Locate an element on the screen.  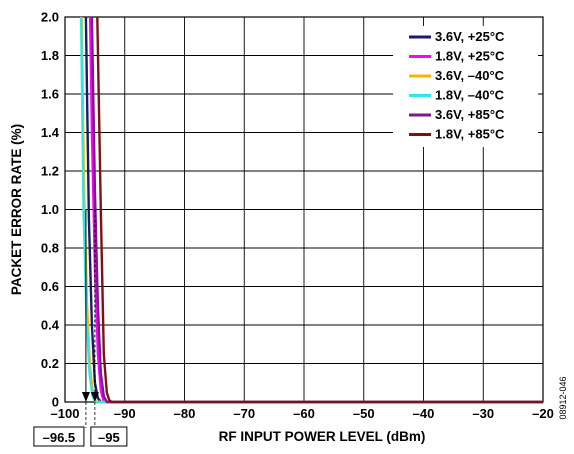
y-tick-label: 1.6 is located at coordinates (50, 94).